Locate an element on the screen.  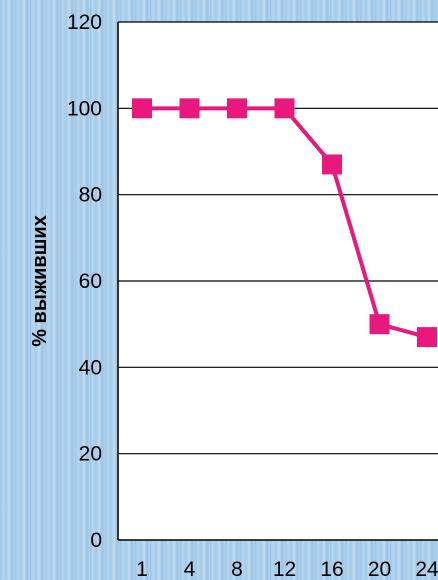
y-axis-title: % выживших is located at coordinates (40, 281).